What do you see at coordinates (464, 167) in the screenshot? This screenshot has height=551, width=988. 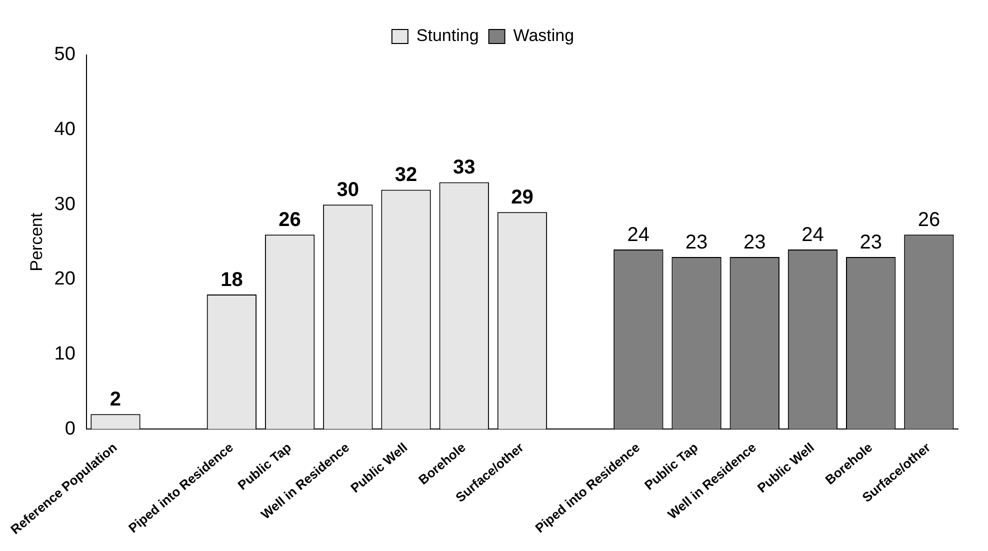 I see `data-label: 33` at bounding box center [464, 167].